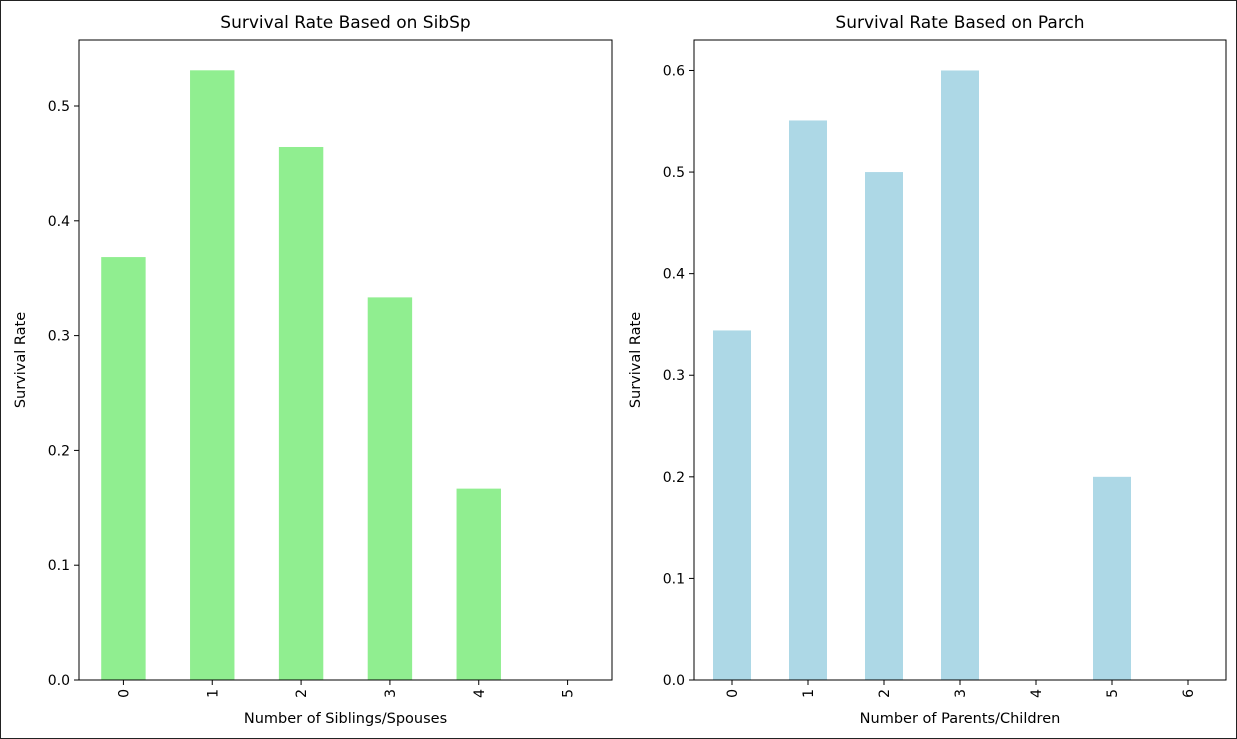 The width and height of the screenshot is (1237, 739). Describe the element at coordinates (960, 719) in the screenshot. I see `x-axis-label: Number of Parents/Children` at that location.